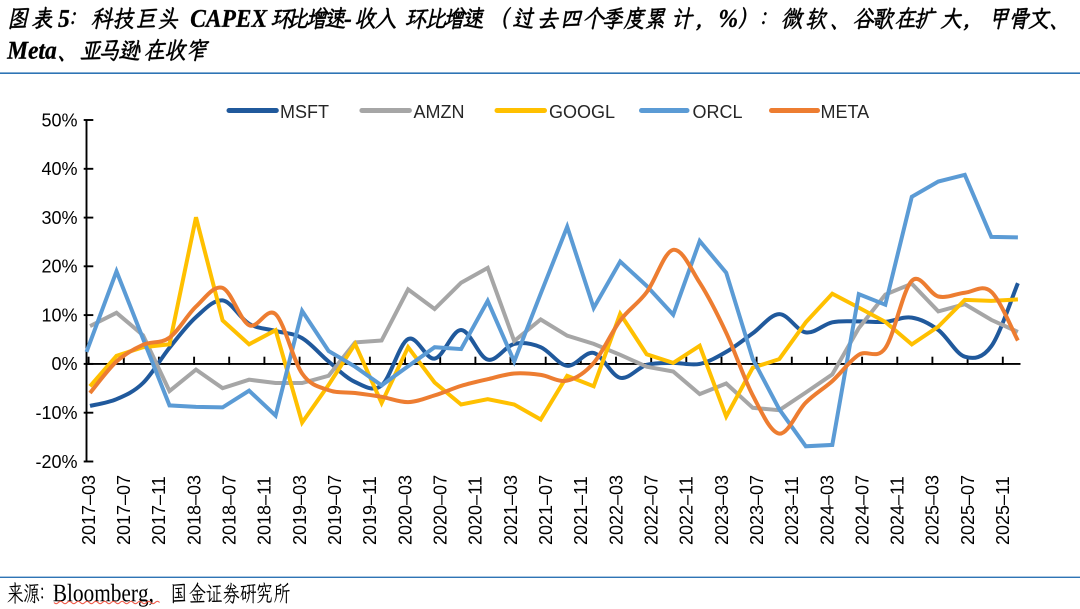 Image resolution: width=1080 pixels, height=609 pixels. I want to click on svg-text: 40%, so click(59, 169).